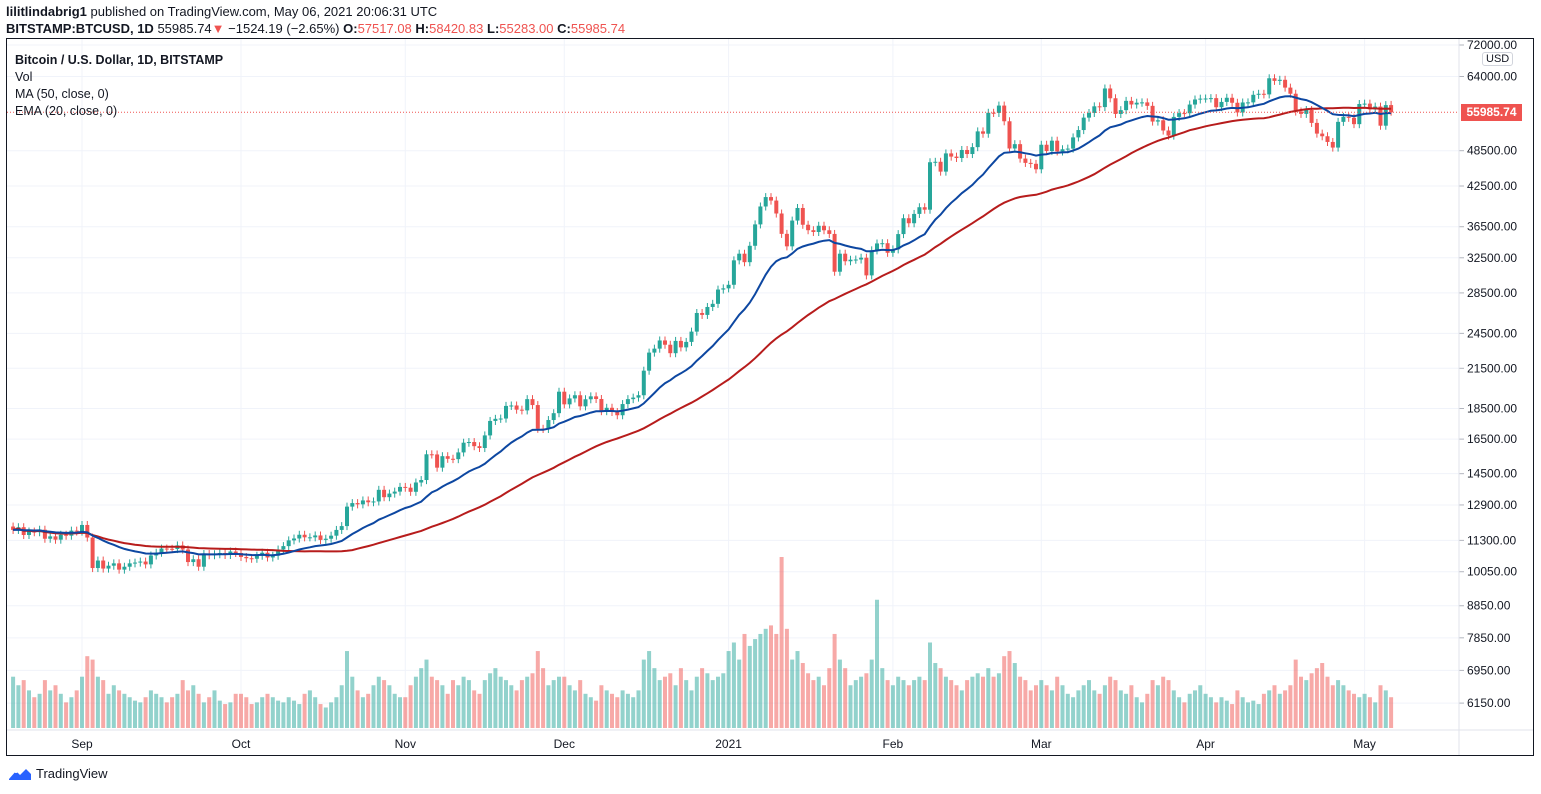 The image size is (1541, 794). Describe the element at coordinates (24, 77) in the screenshot. I see `legend-vol: Vol` at that location.